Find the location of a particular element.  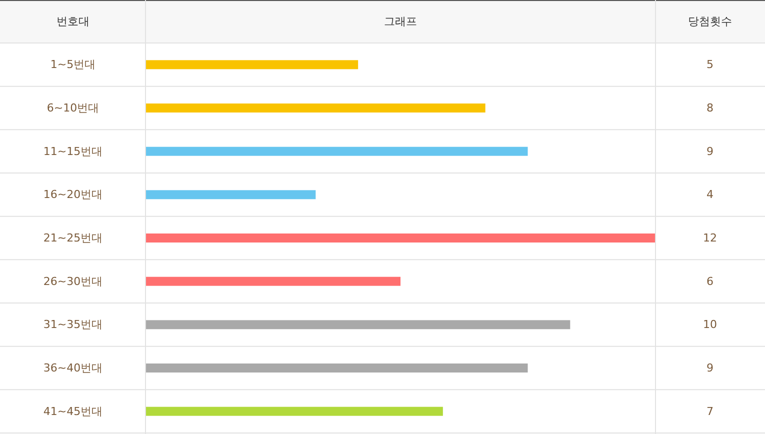

chart-title: 그래프 is located at coordinates (400, 21).